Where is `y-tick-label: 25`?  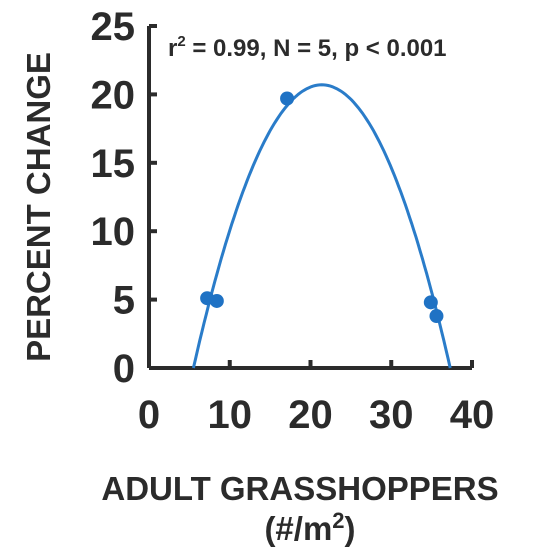 y-tick-label: 25 is located at coordinates (113, 27).